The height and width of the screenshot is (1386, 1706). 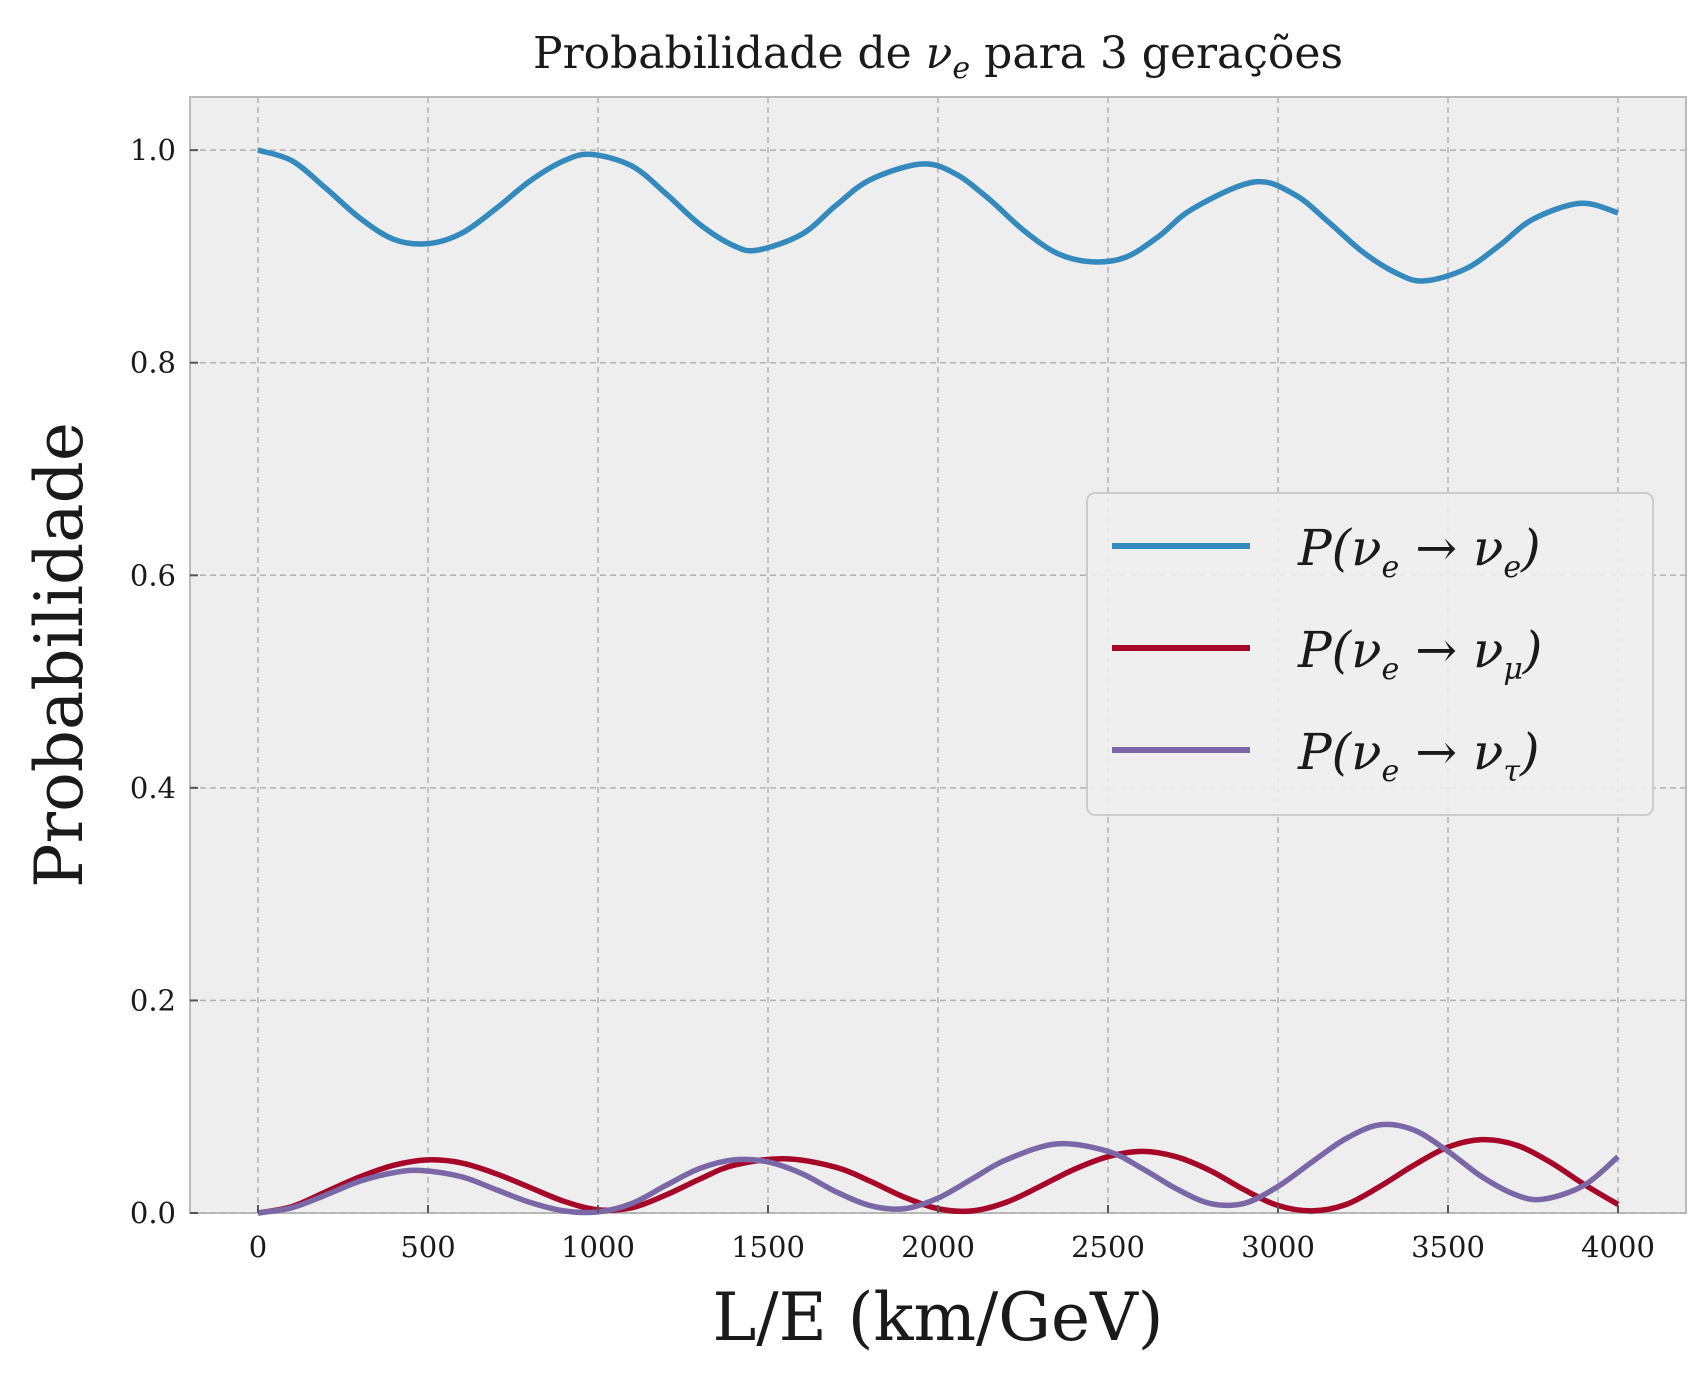 I want to click on legend-label-nue-numu: P(νe → νμ), so click(x=1419, y=654).